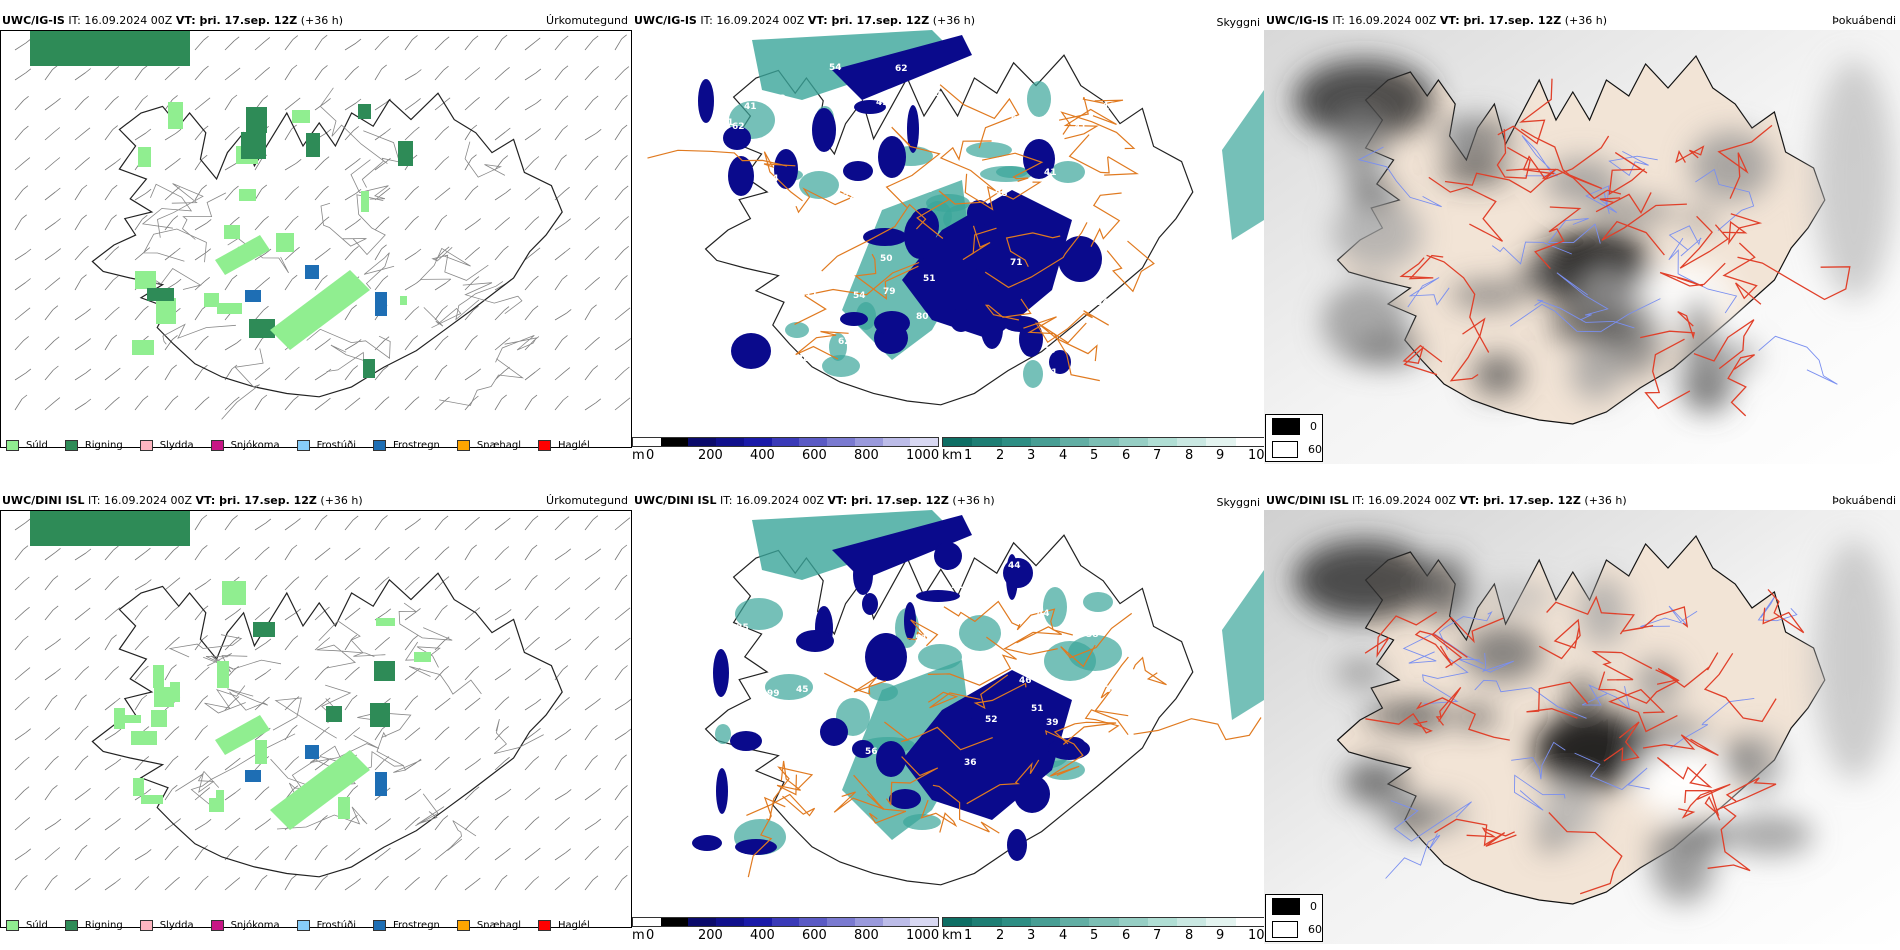 The height and width of the screenshot is (950, 1900). Describe the element at coordinates (488, 925) in the screenshot. I see `legend-item-snæhagl: Snæhagl` at that location.